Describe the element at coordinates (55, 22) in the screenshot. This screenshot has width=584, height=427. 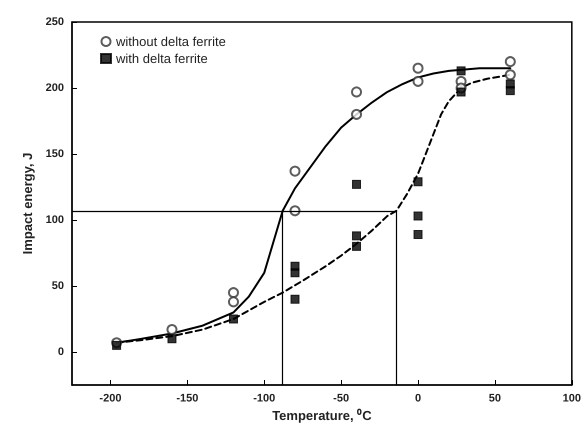
I see `y-tick-label: 250` at that location.